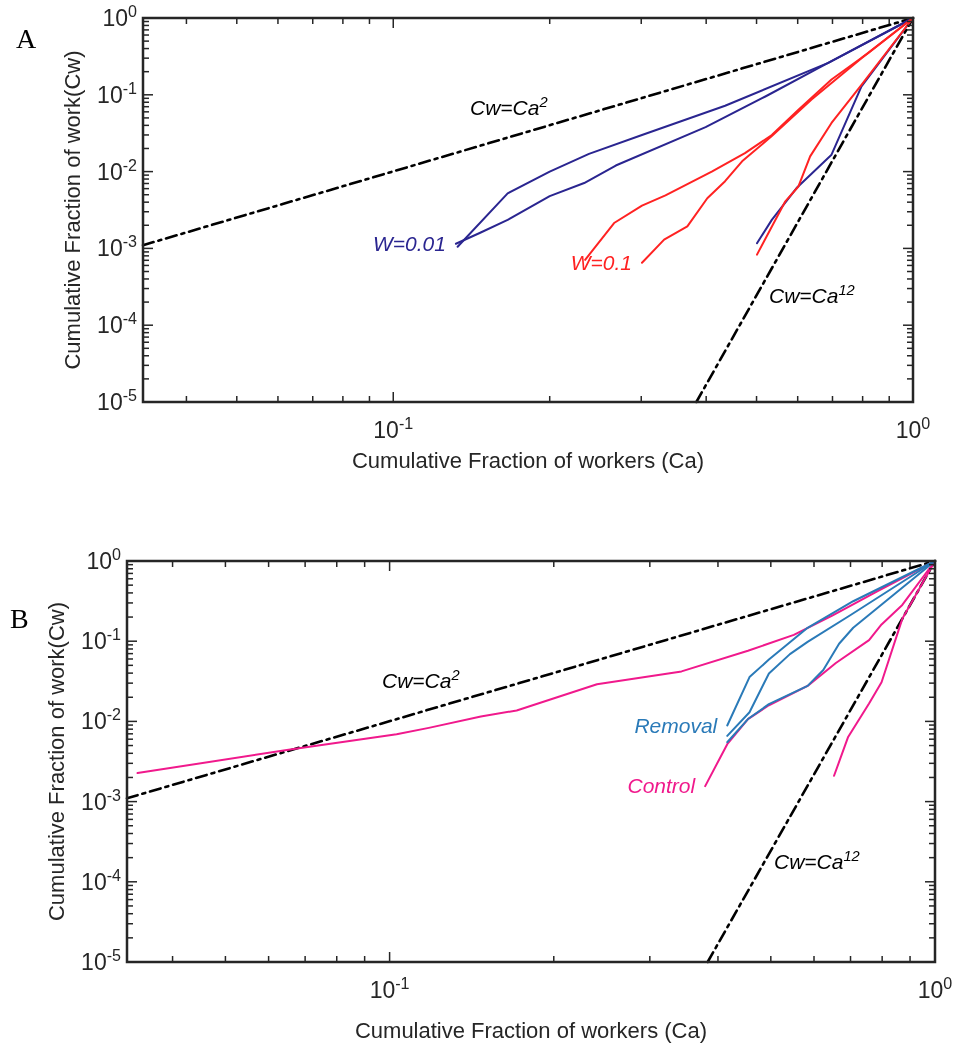 Image resolution: width=958 pixels, height=1051 pixels. I want to click on series-label: W=0.01, so click(409, 244).